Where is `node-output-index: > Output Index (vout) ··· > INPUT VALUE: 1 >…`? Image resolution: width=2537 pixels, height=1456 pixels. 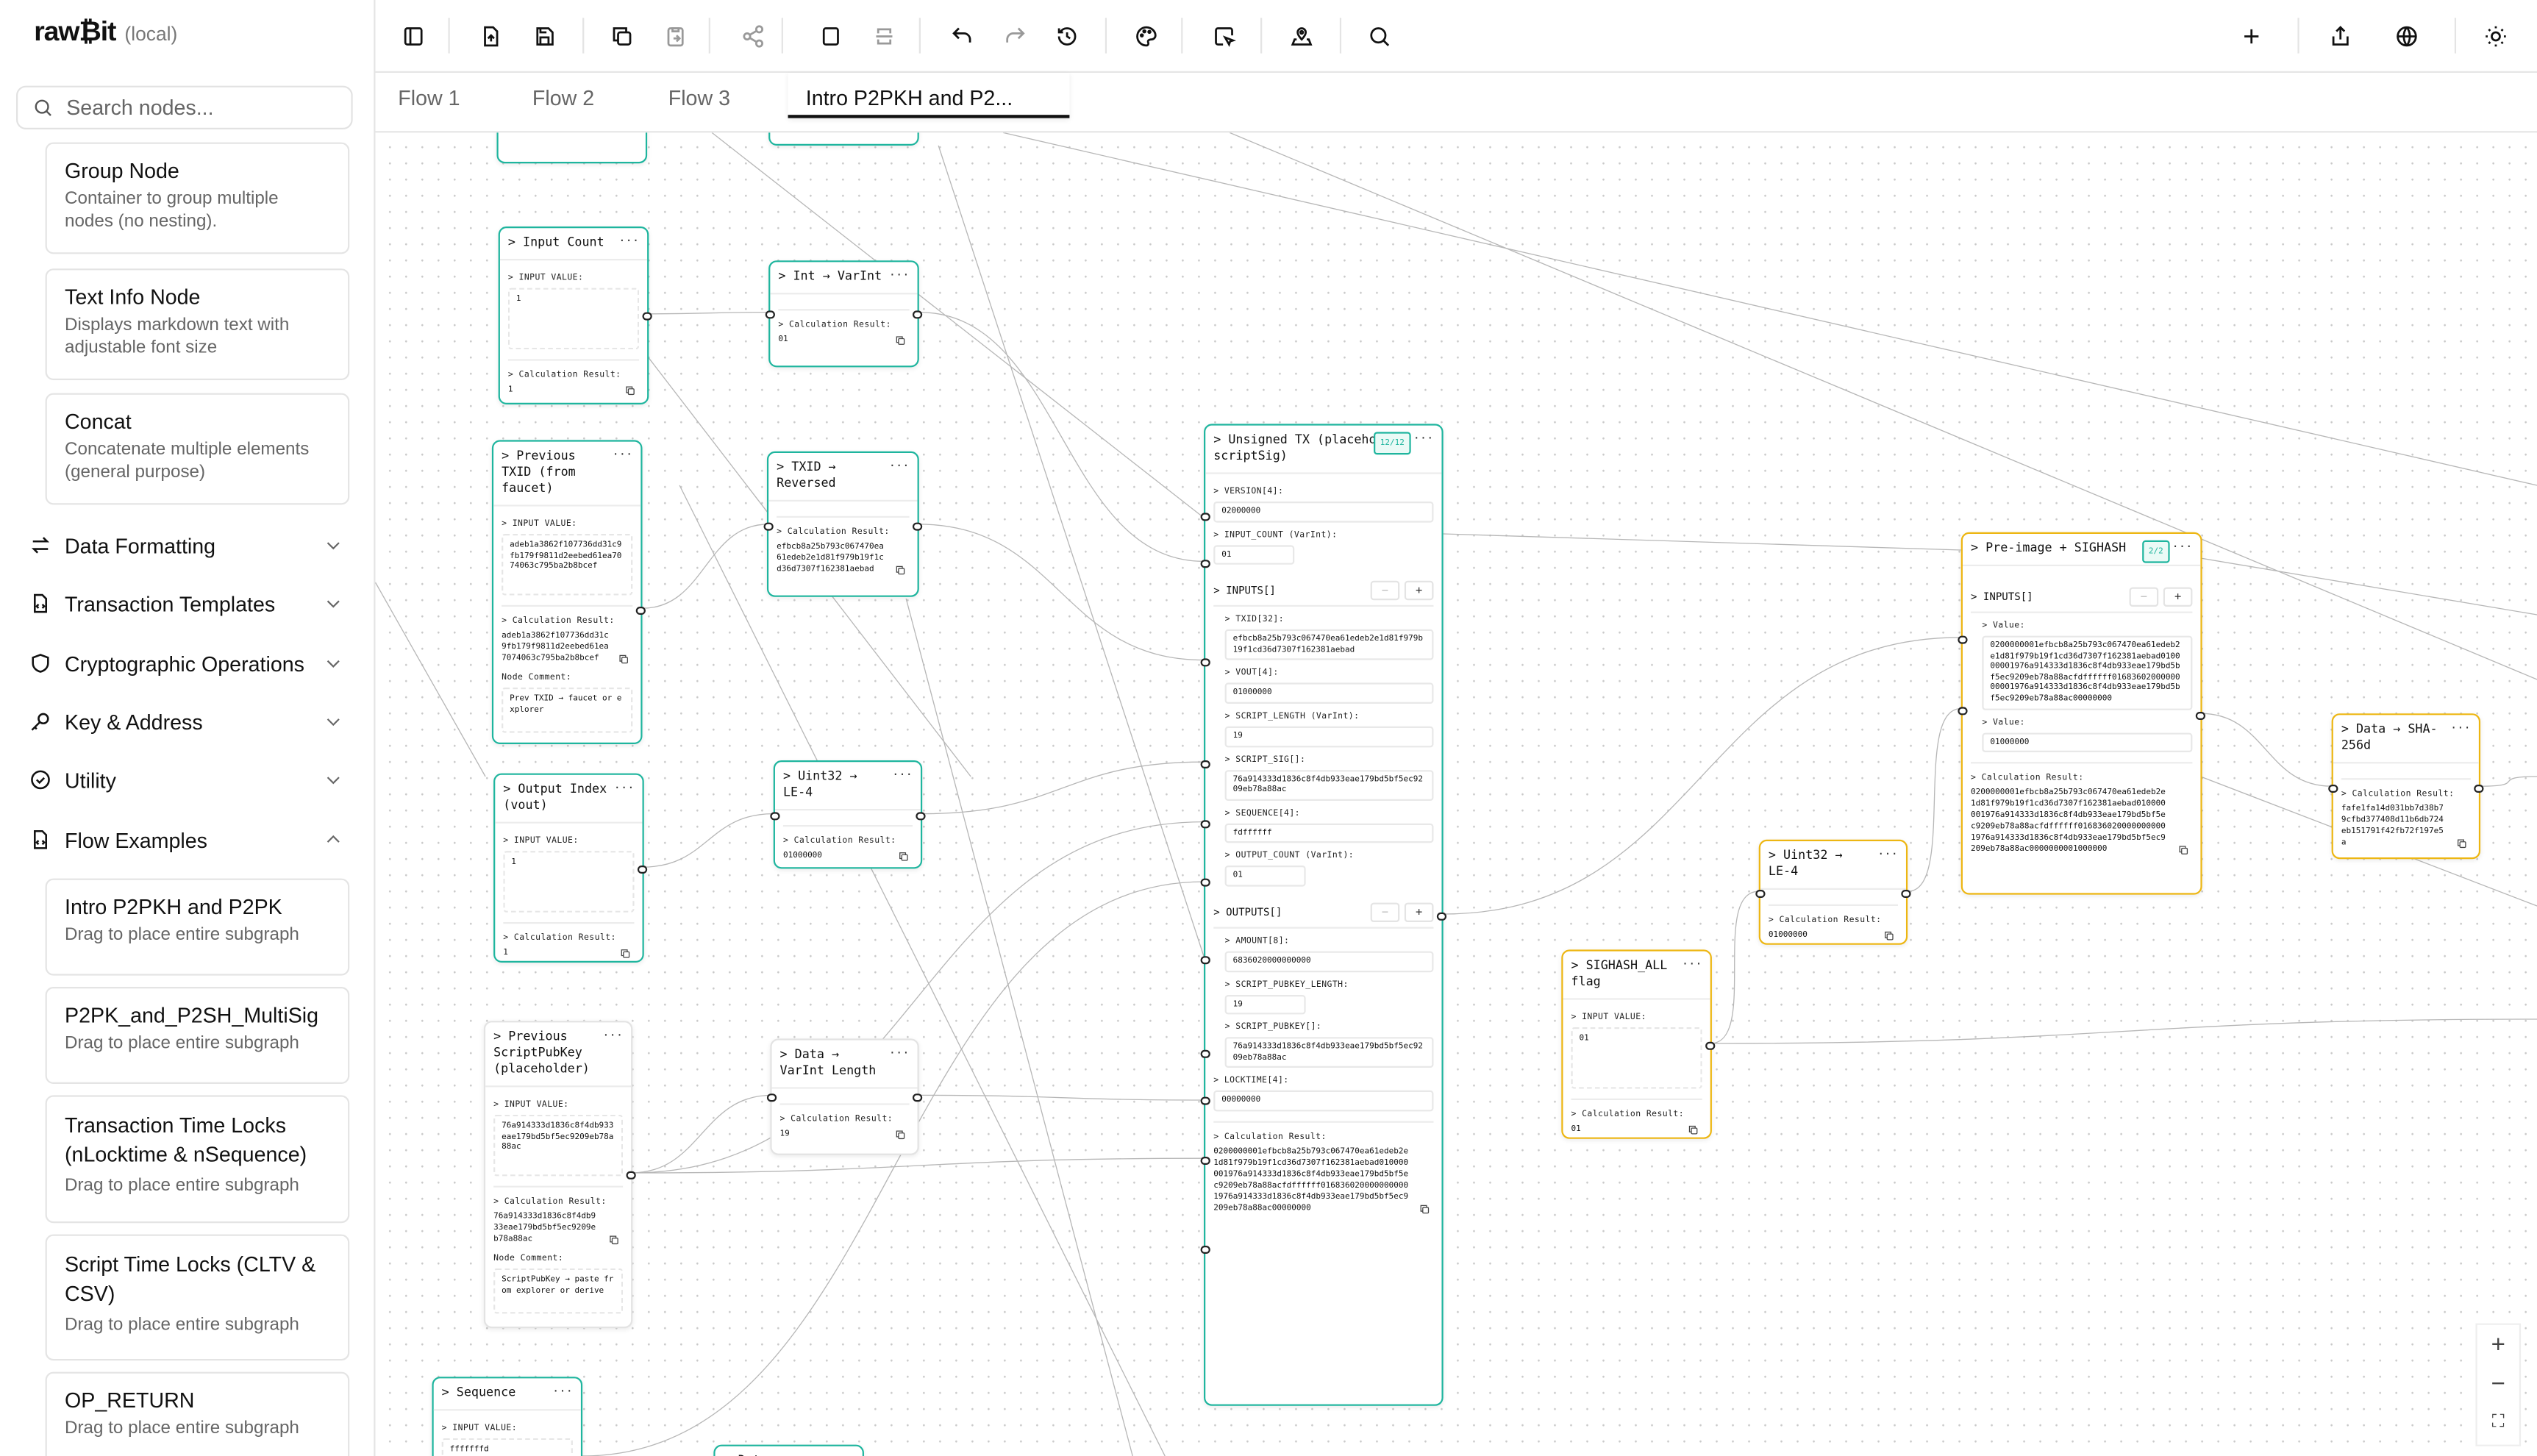 node-output-index: > Output Index (vout) ··· > INPUT VALUE: 1 >… is located at coordinates (570, 868).